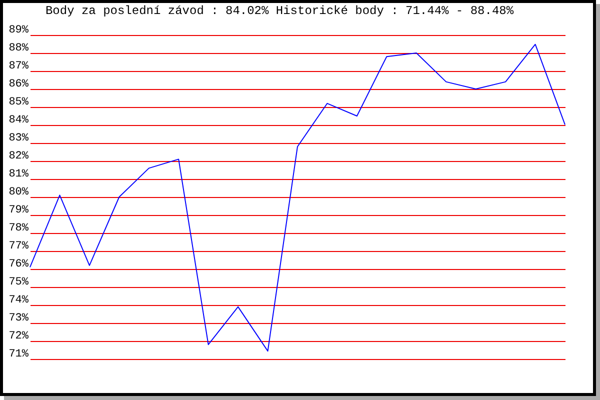 This screenshot has height=400, width=600. Describe the element at coordinates (18, 30) in the screenshot. I see `y-tick-label: 89%` at that location.